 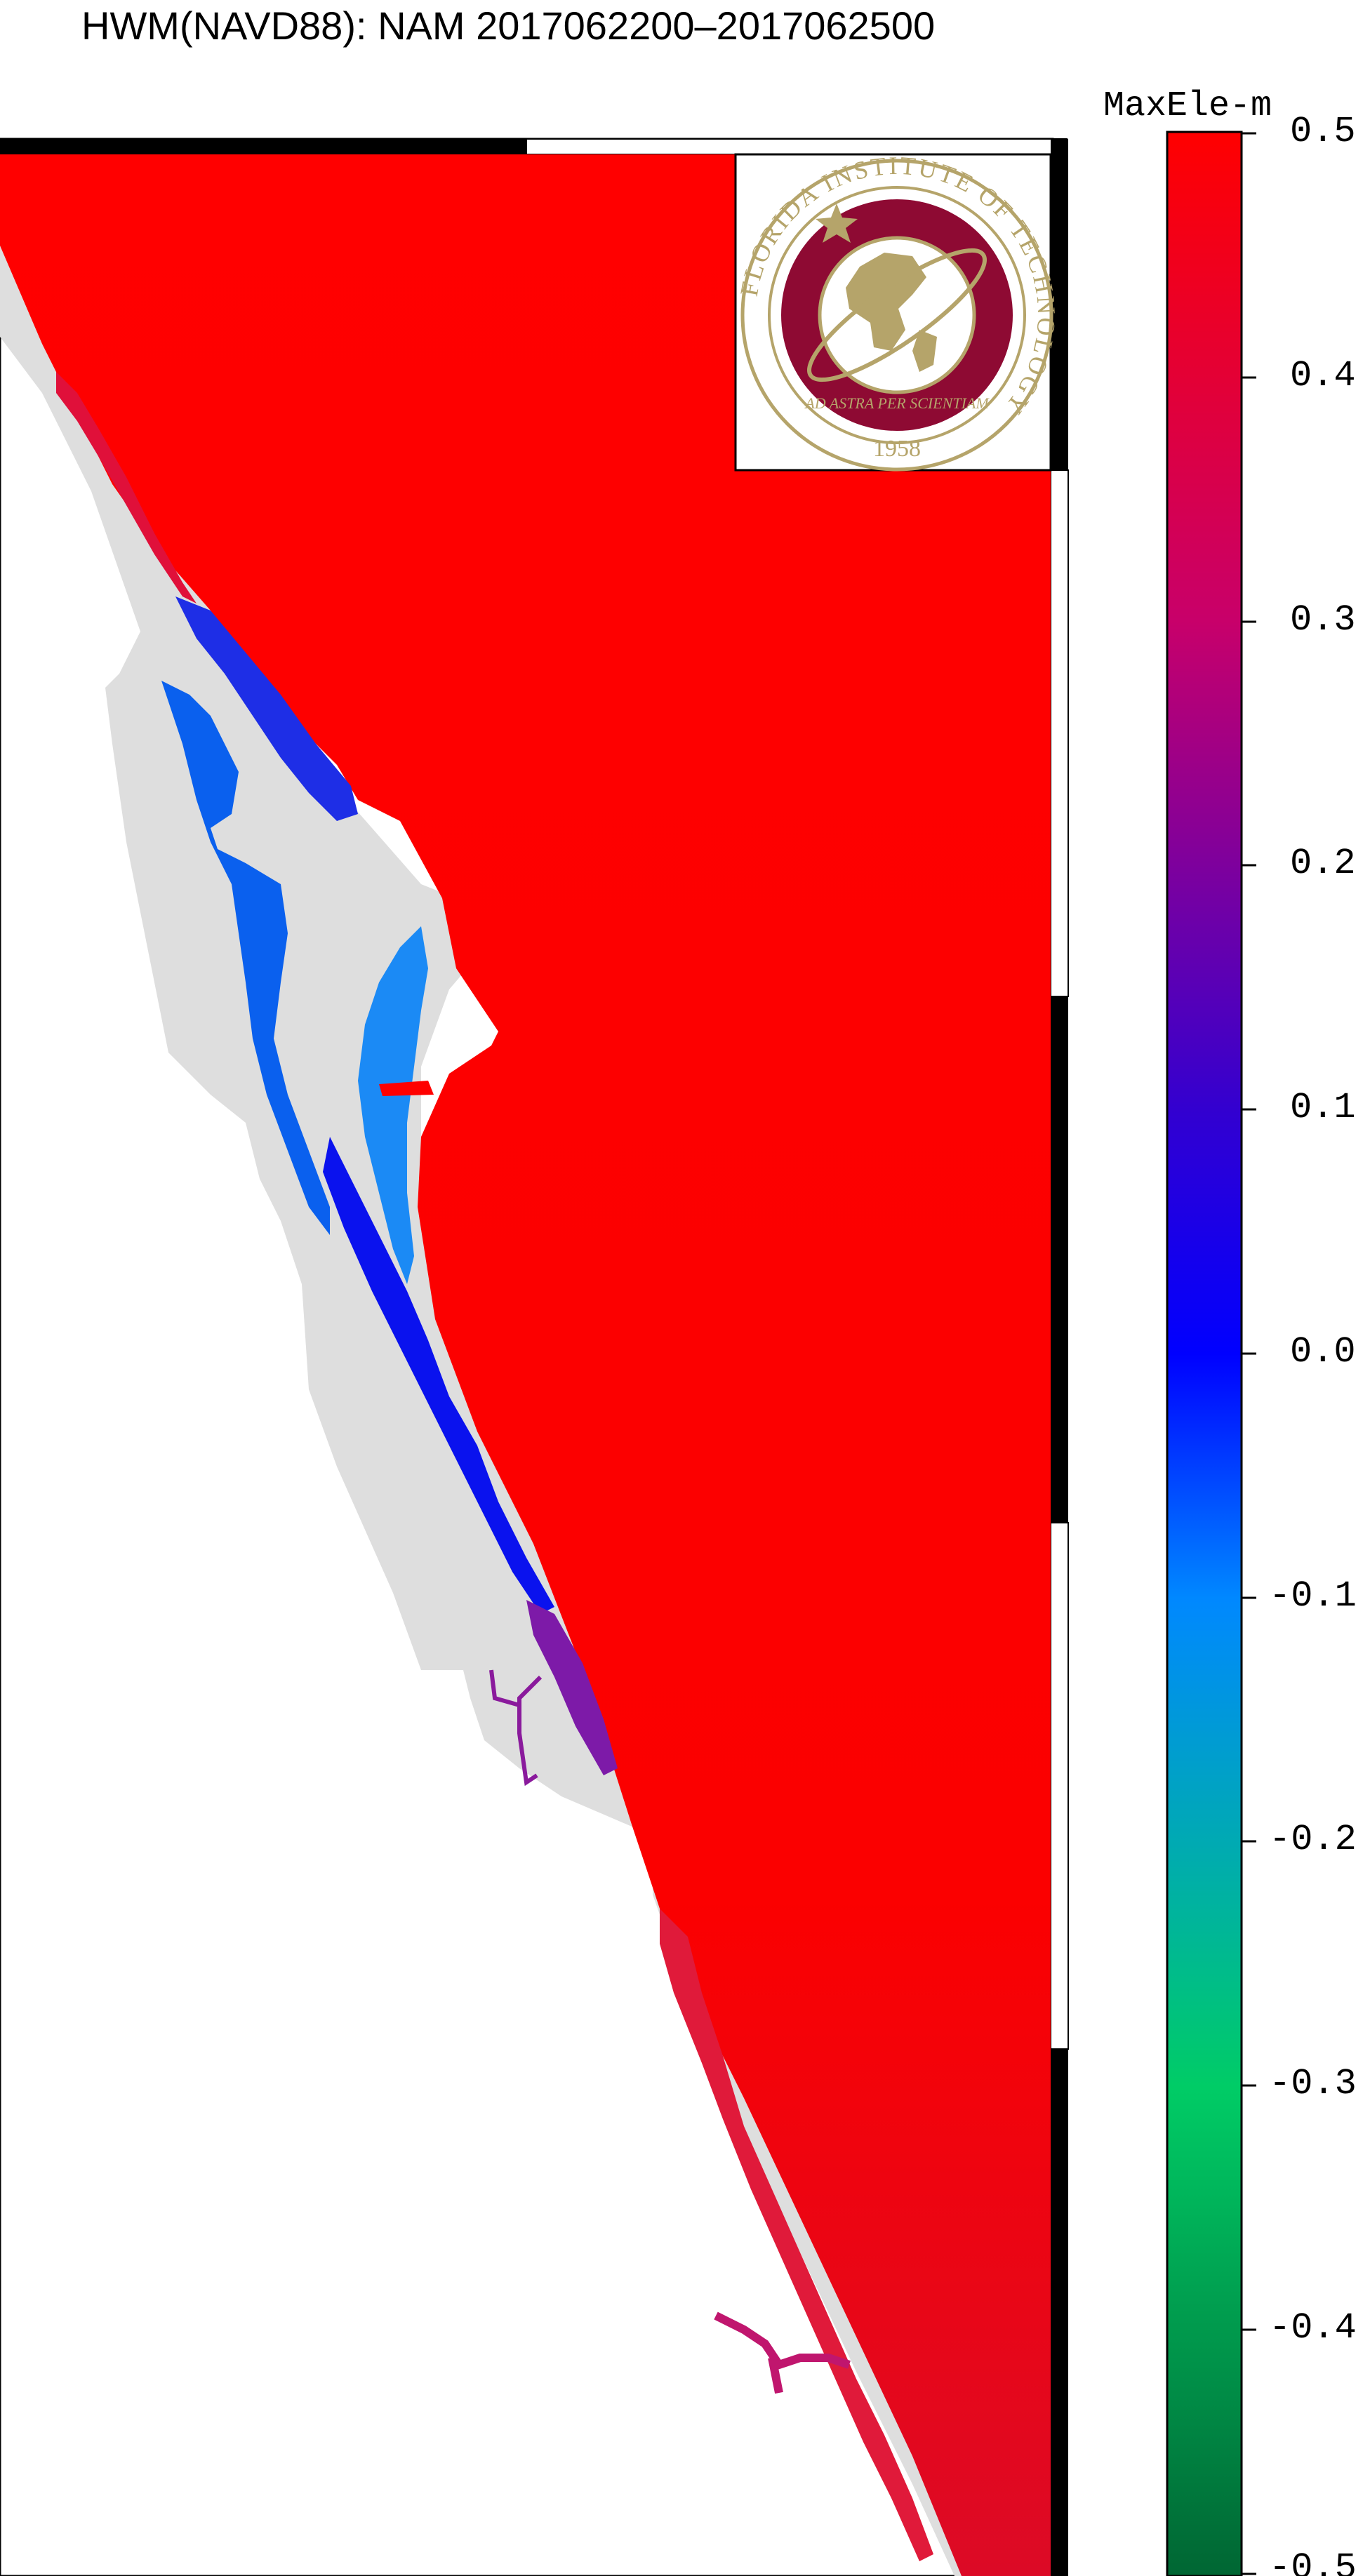 I want to click on tributary-creek, so click(x=516, y=1728).